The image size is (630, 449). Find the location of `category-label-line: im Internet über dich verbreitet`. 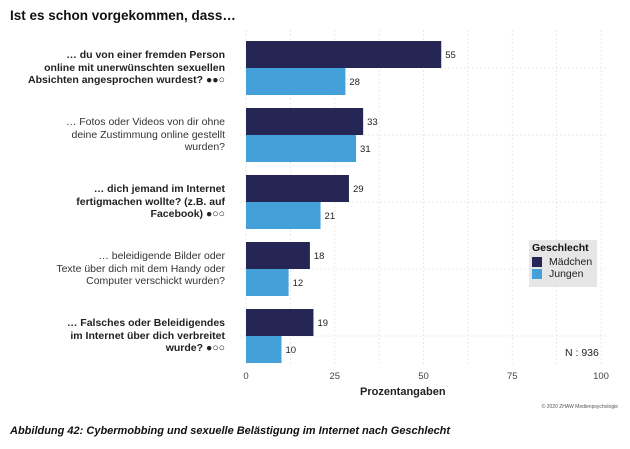

category-label-line: im Internet über dich verbreitet is located at coordinates (147, 335).